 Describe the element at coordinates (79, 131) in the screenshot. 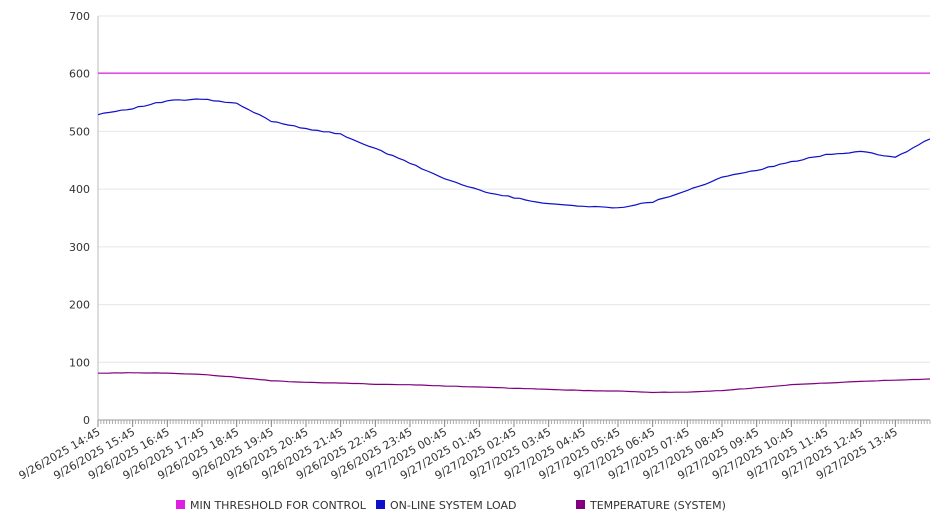

I see `y-tick-label: 500` at that location.